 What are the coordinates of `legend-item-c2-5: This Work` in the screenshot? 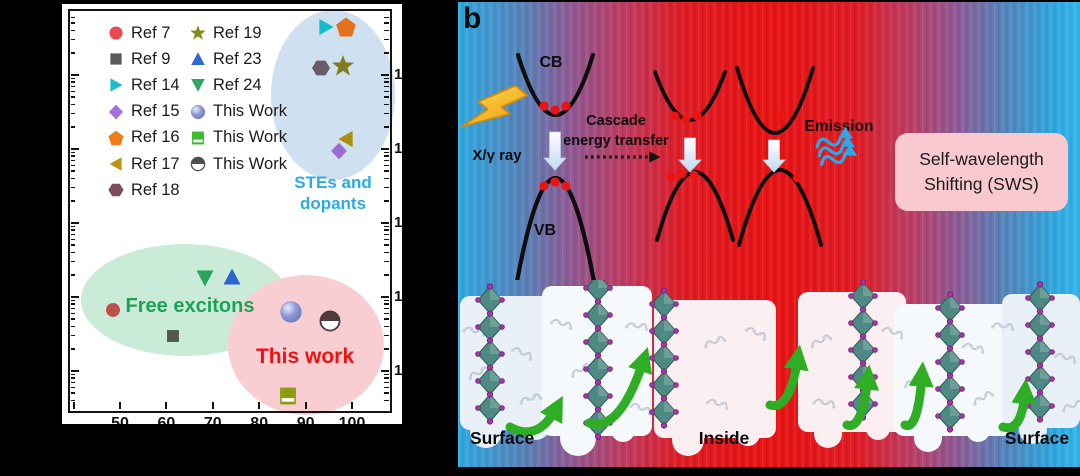 It's located at (238, 164).